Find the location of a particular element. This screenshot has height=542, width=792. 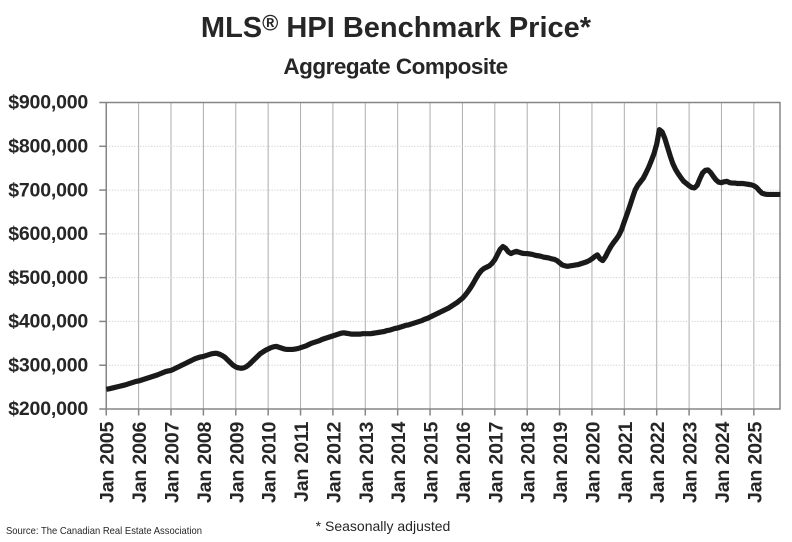

svg-text: Jan 2016 is located at coordinates (464, 462).